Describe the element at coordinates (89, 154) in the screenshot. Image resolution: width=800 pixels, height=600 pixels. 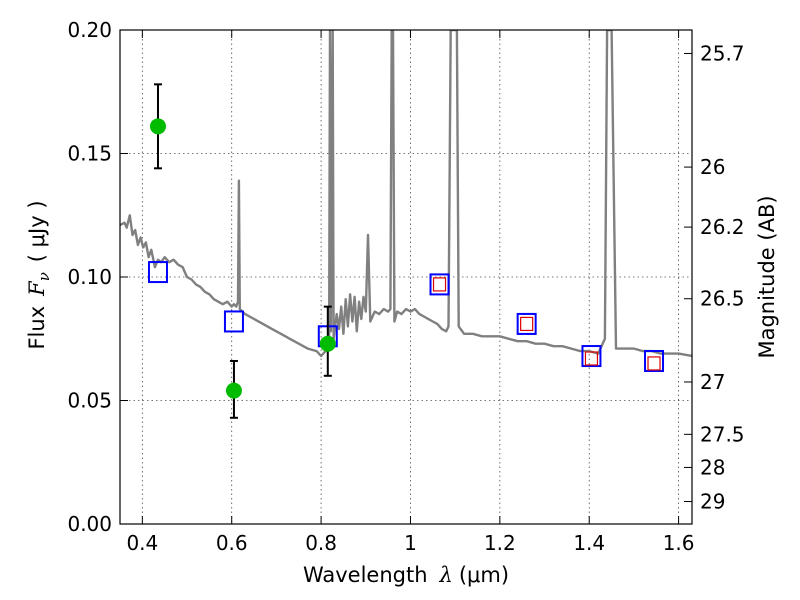
I see `y-tick-label: 0.15` at that location.